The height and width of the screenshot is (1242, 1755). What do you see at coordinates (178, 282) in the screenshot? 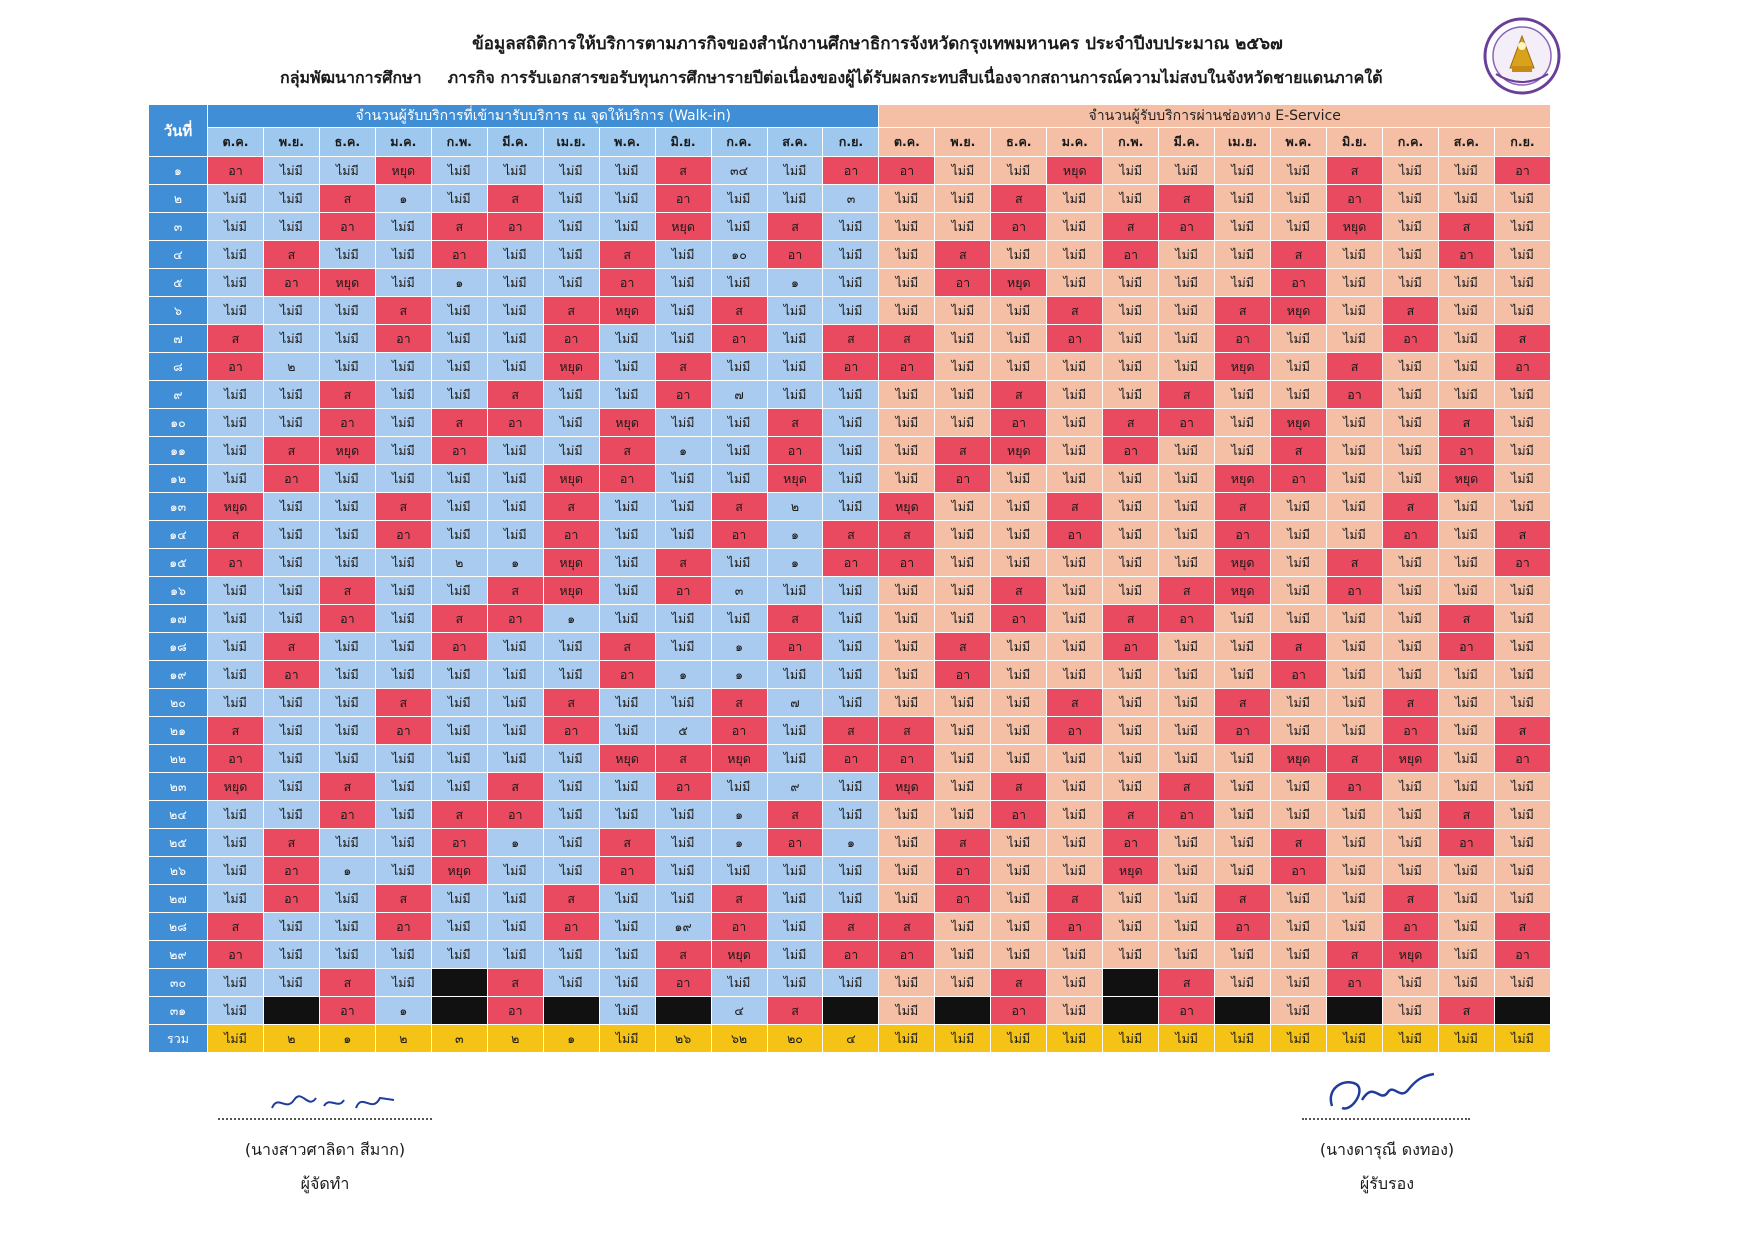
I see `day-label: ๕` at bounding box center [178, 282].